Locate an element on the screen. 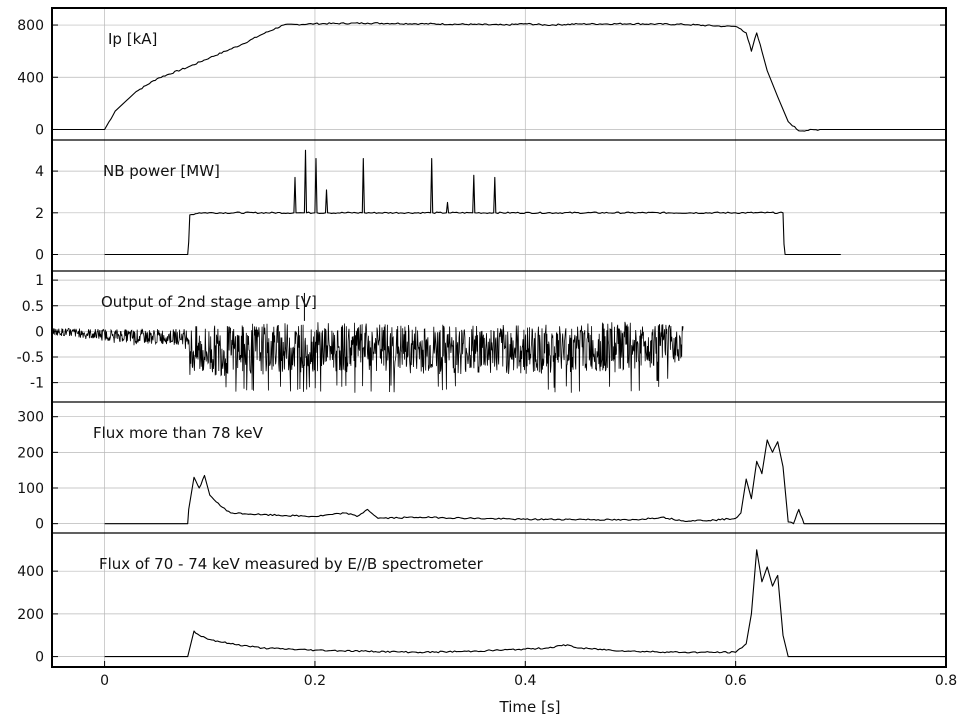 This screenshot has width=964, height=725. x-tick-label: 0.6 is located at coordinates (736, 681).